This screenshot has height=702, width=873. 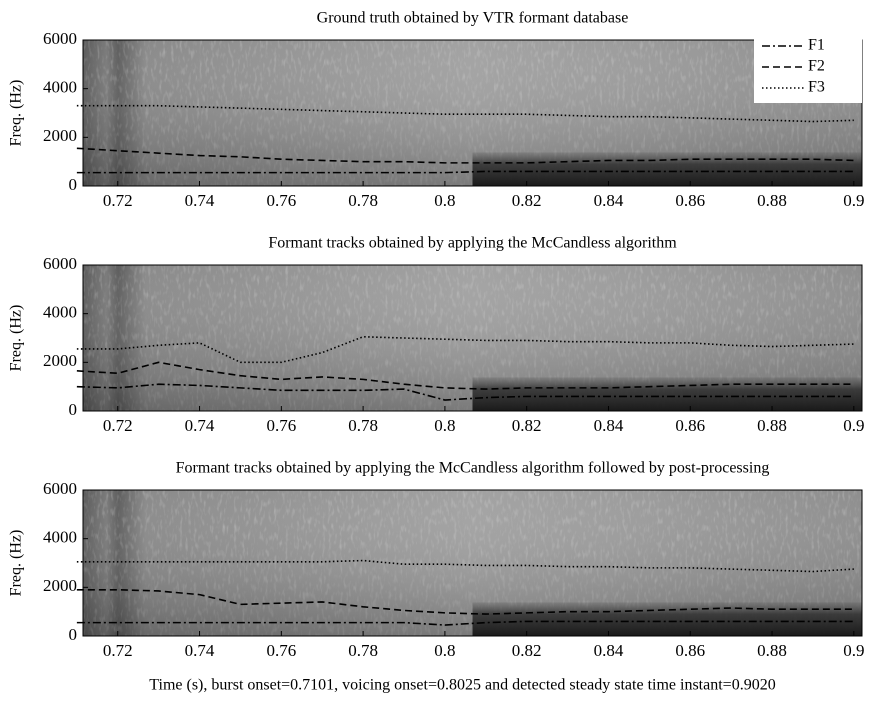 What do you see at coordinates (816, 87) in the screenshot?
I see `legend-label: F3` at bounding box center [816, 87].